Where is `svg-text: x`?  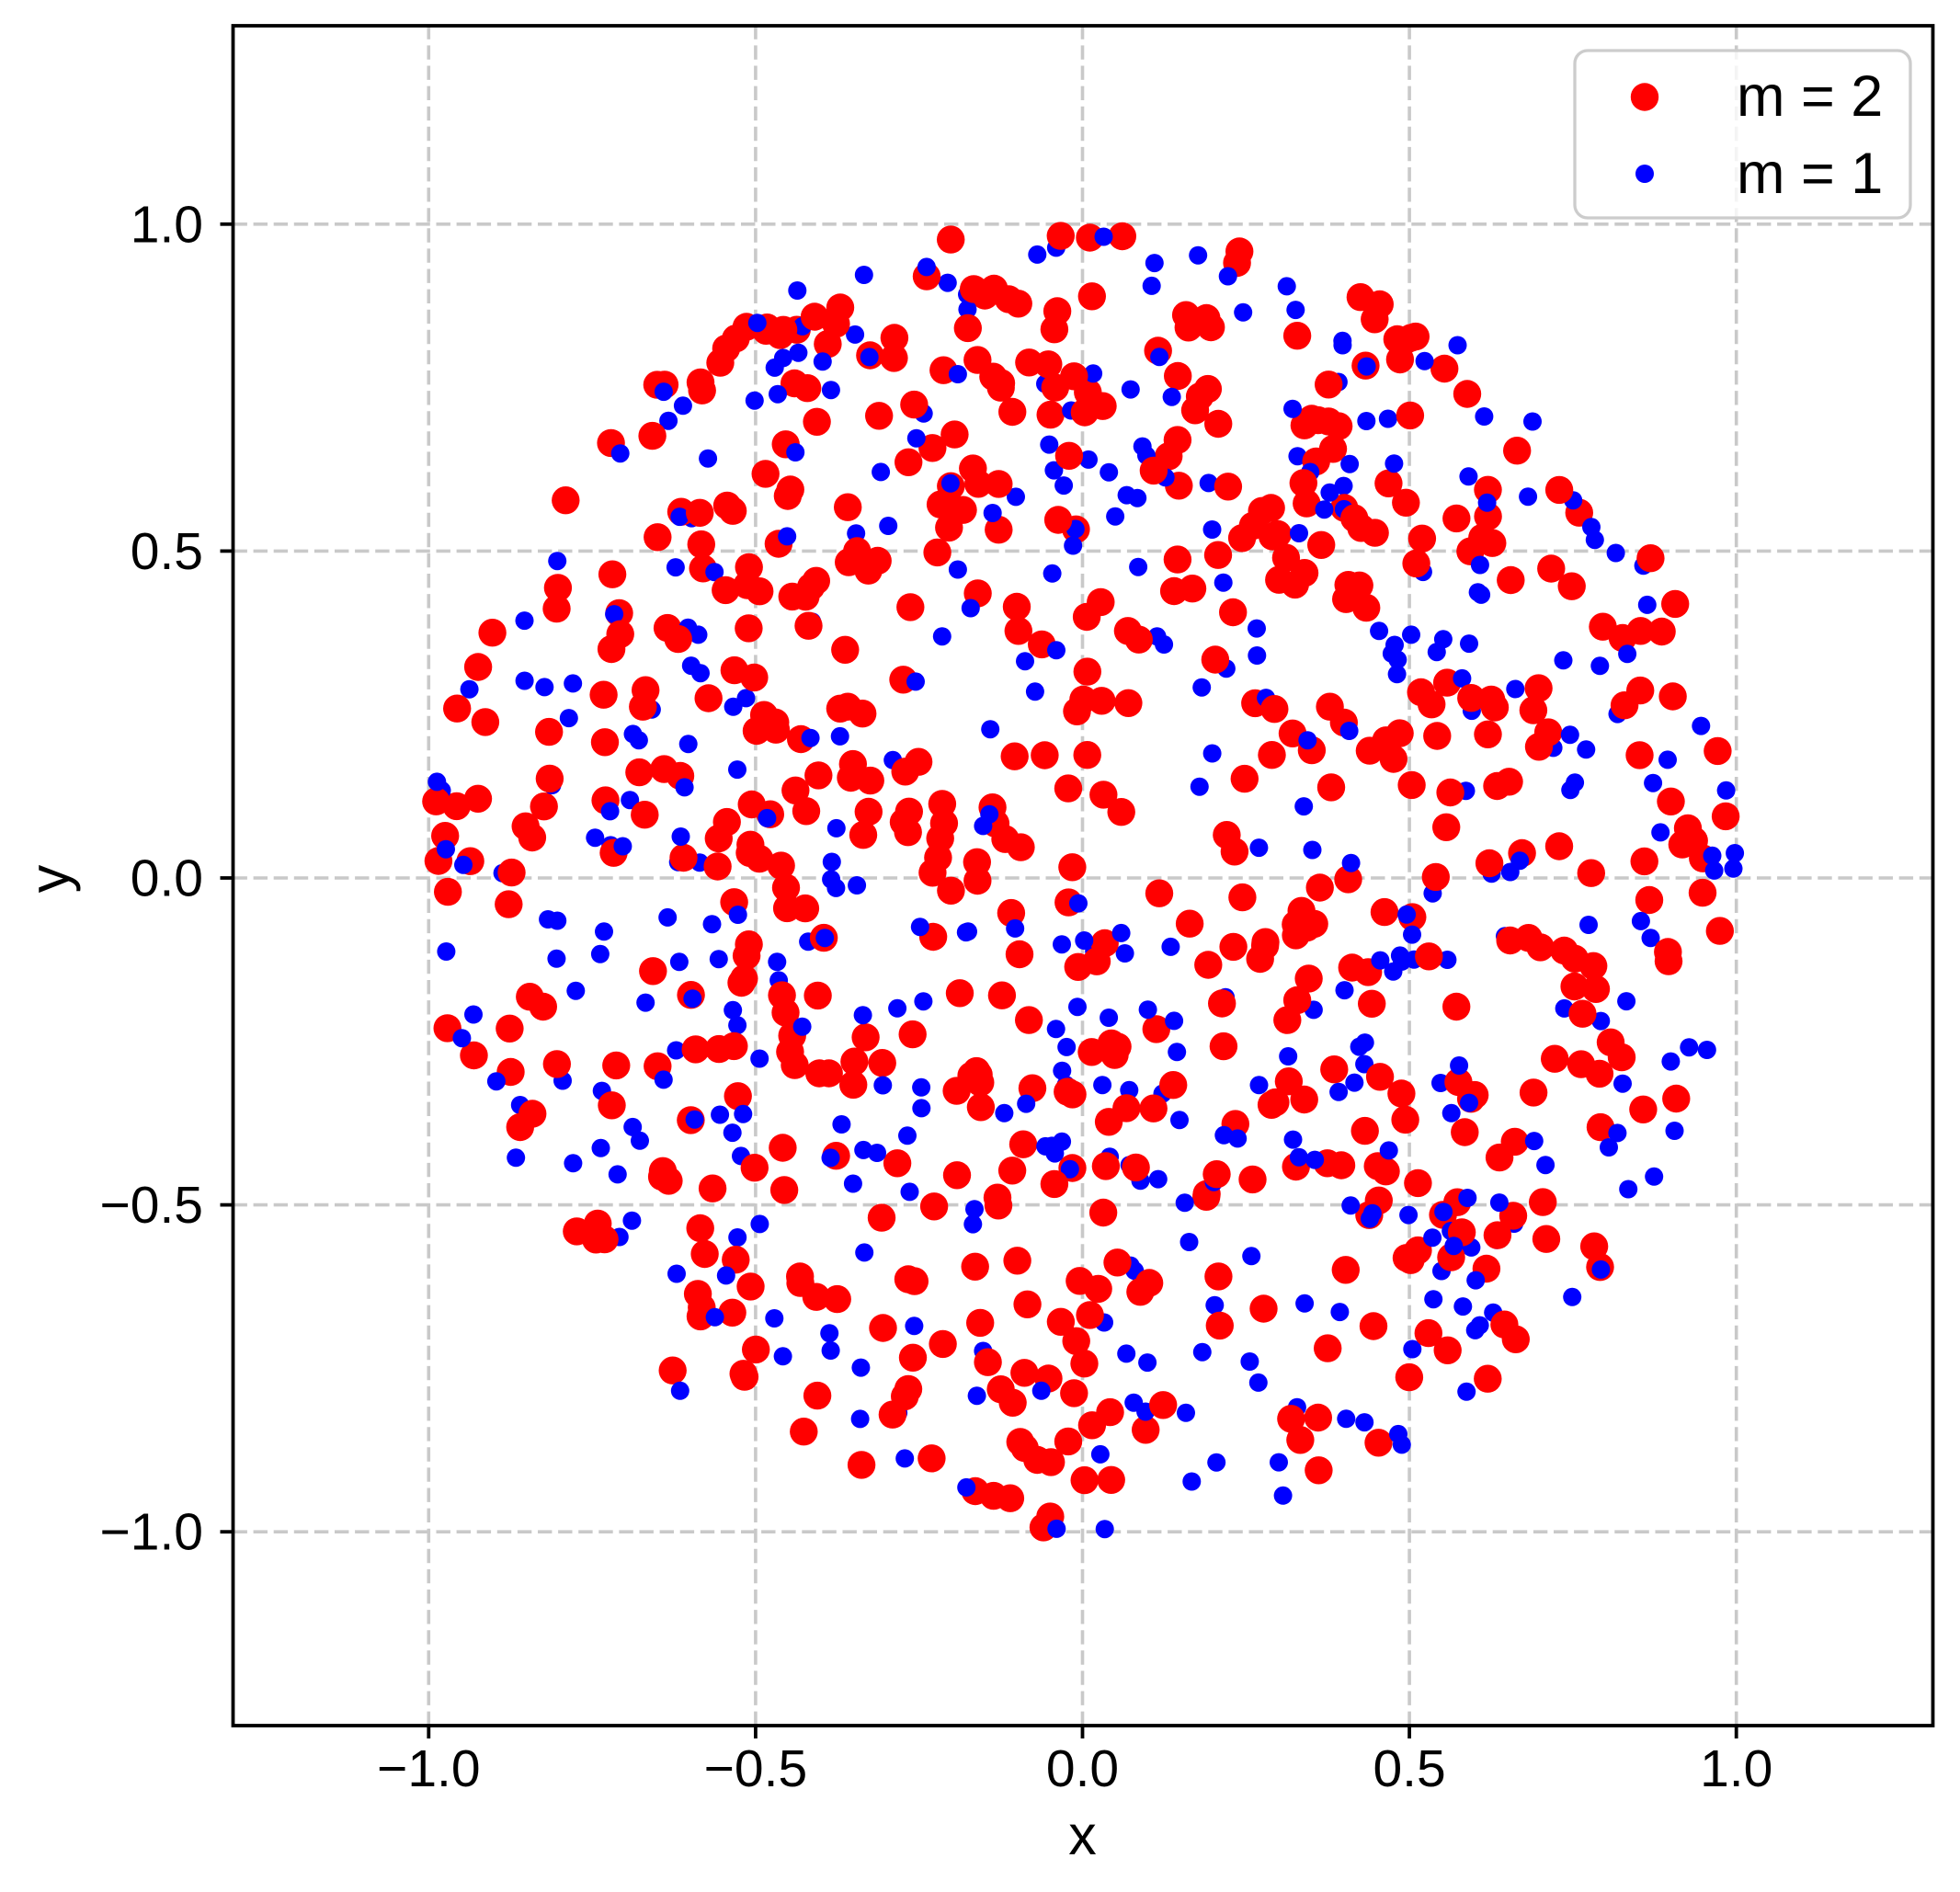
svg-text: x is located at coordinates (1082, 1835).